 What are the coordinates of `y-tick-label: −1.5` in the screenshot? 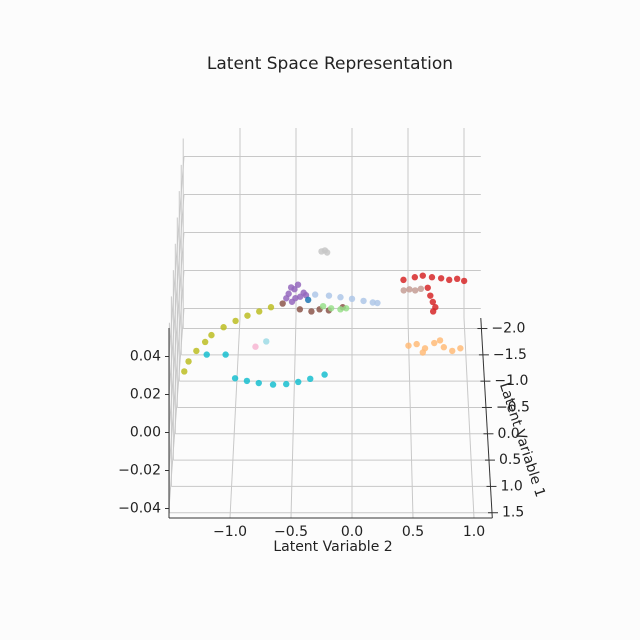 It's located at (510, 355).